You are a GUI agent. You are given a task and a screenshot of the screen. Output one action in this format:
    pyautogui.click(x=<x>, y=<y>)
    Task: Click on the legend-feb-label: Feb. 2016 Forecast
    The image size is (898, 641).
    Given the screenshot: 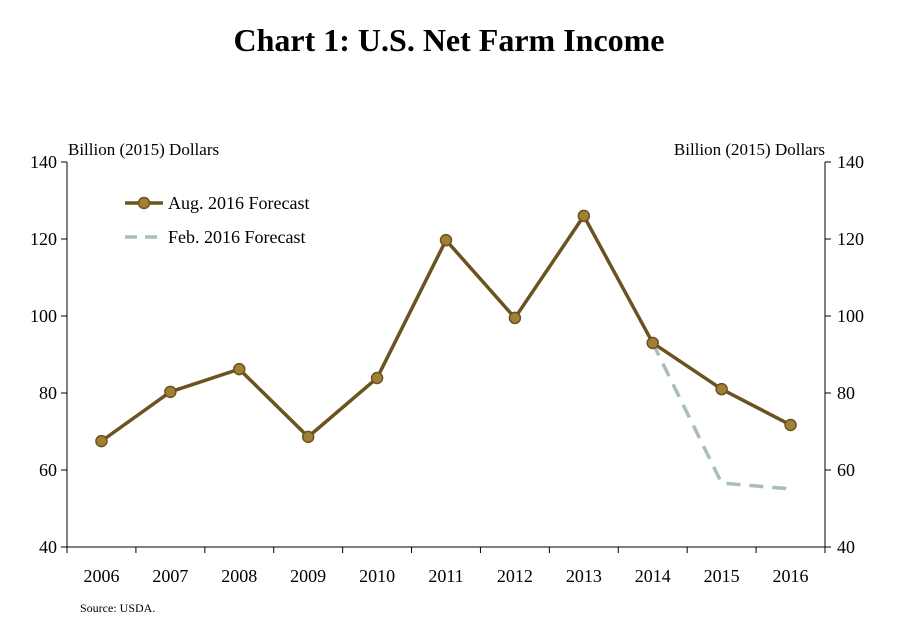 What is the action you would take?
    pyautogui.click(x=236, y=237)
    